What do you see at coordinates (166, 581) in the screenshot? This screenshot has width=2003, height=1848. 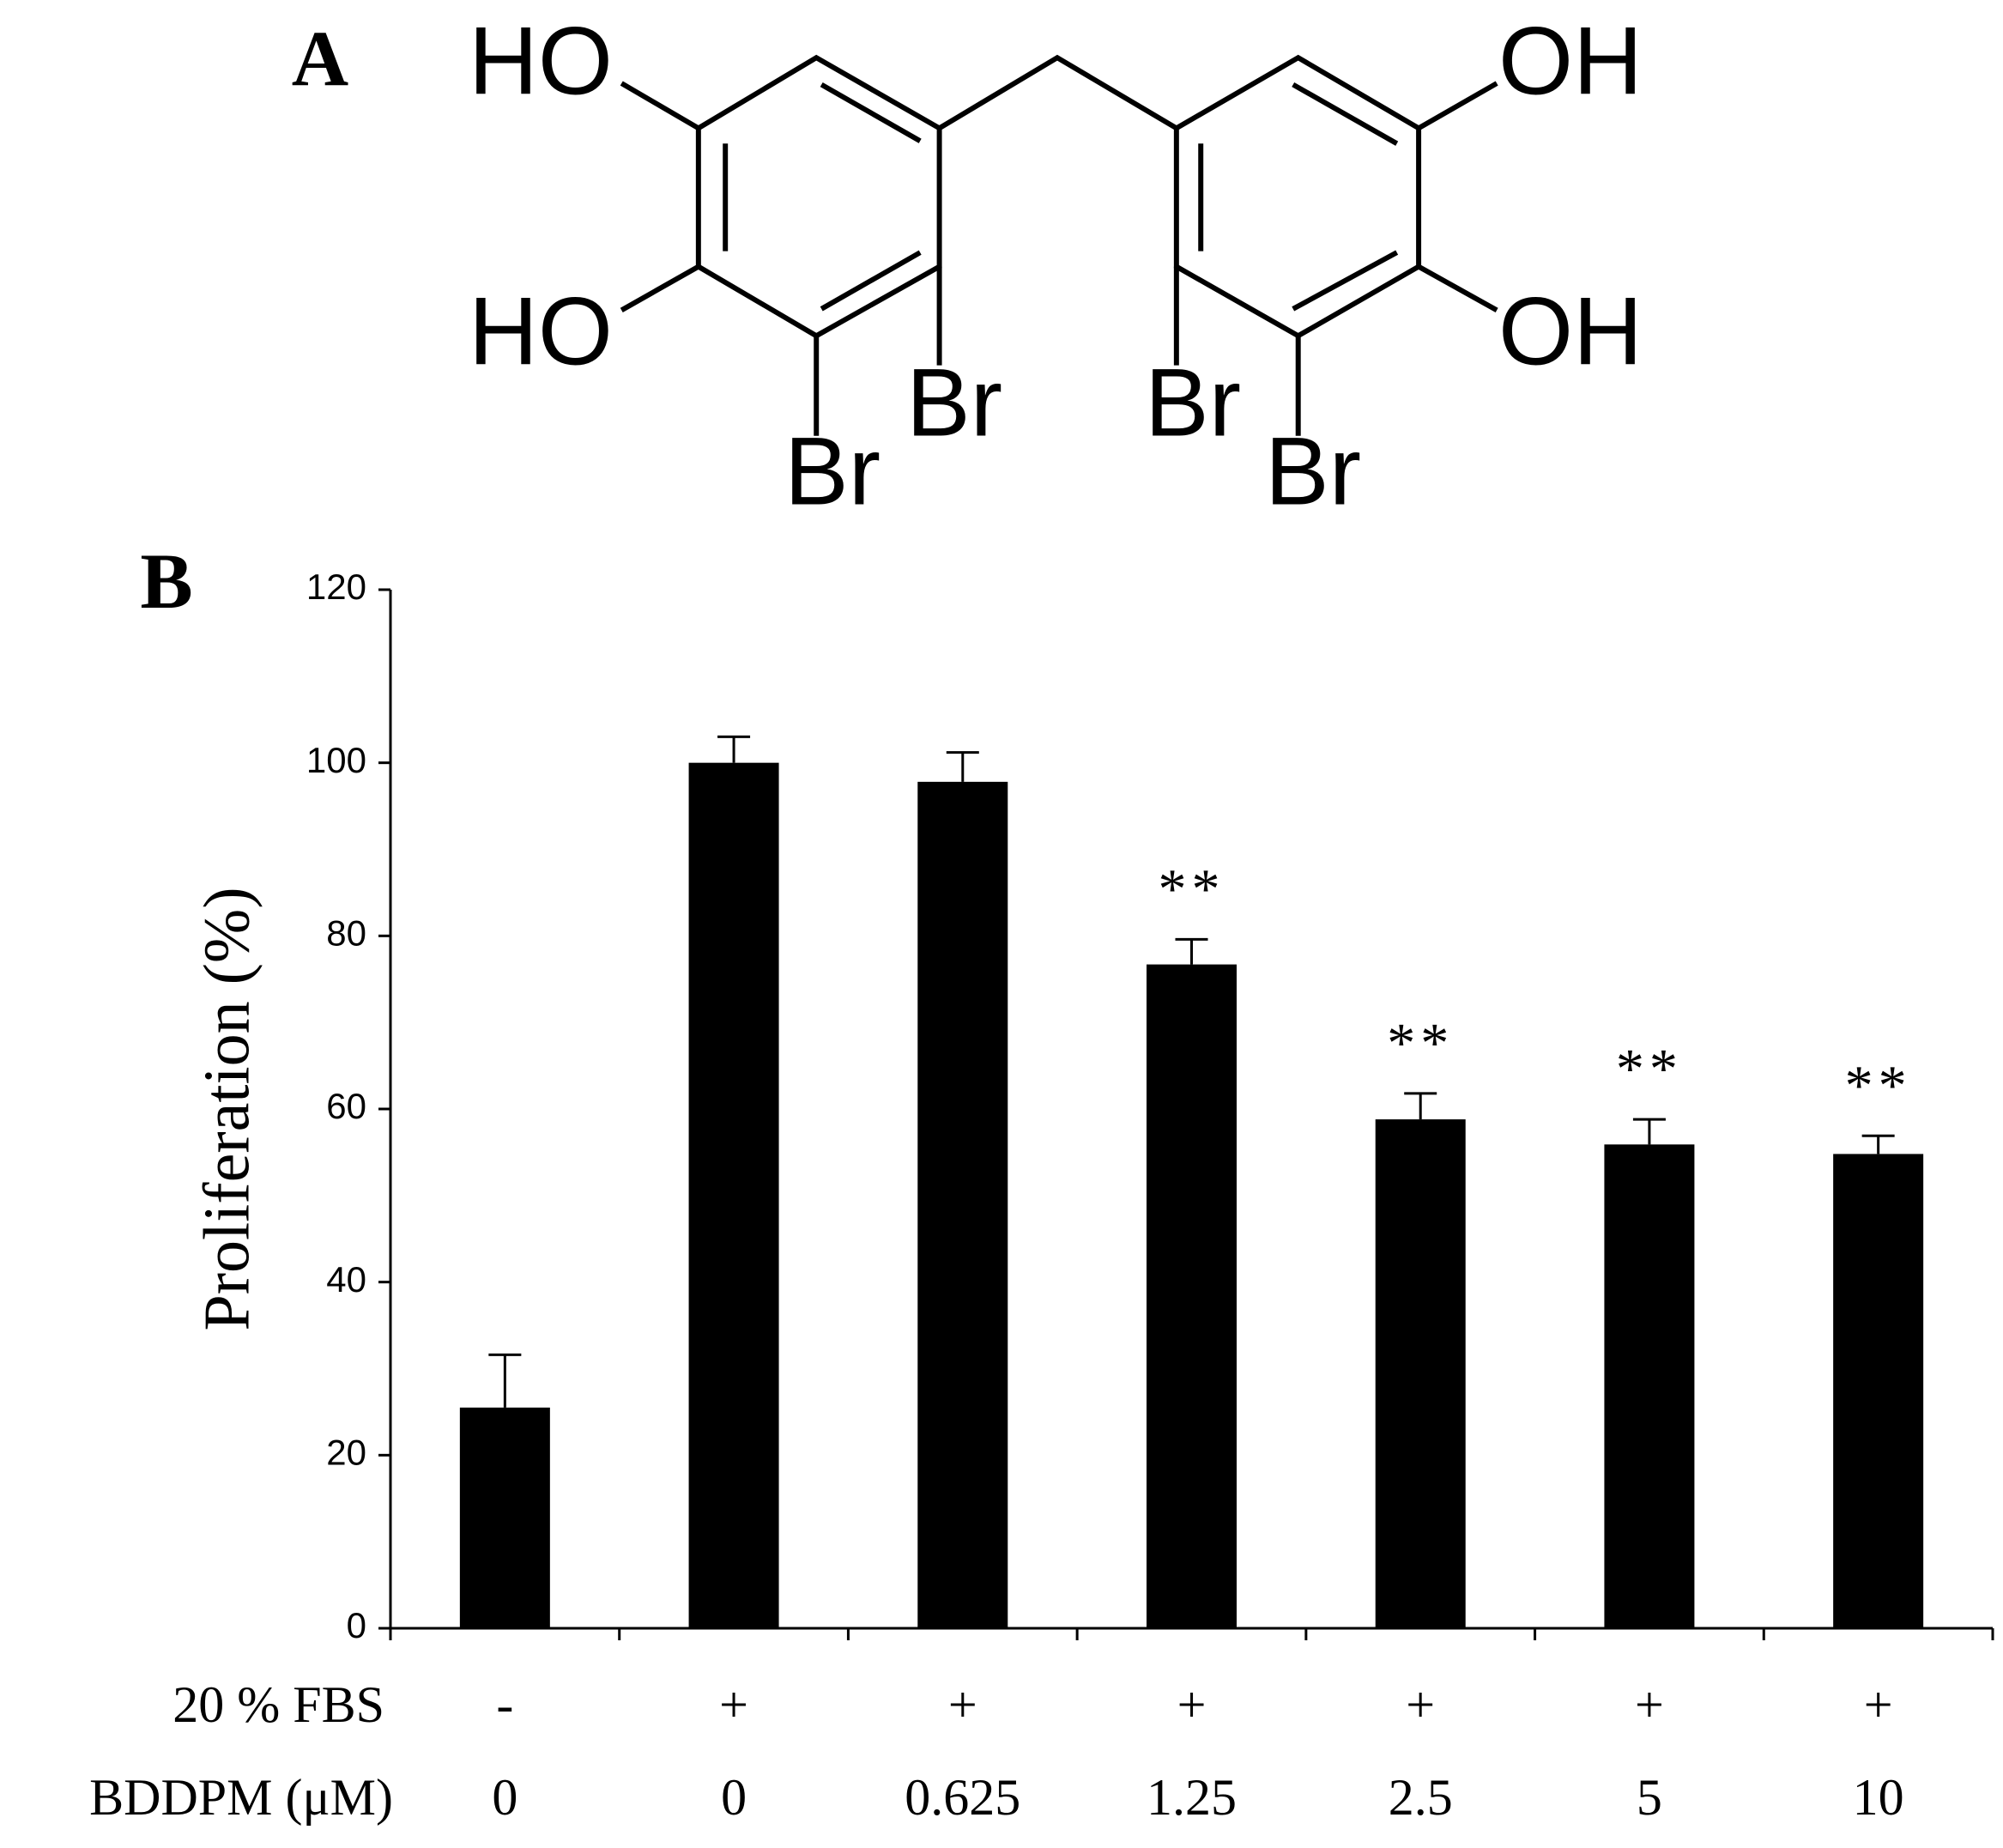 I see `panel-label: B` at bounding box center [166, 581].